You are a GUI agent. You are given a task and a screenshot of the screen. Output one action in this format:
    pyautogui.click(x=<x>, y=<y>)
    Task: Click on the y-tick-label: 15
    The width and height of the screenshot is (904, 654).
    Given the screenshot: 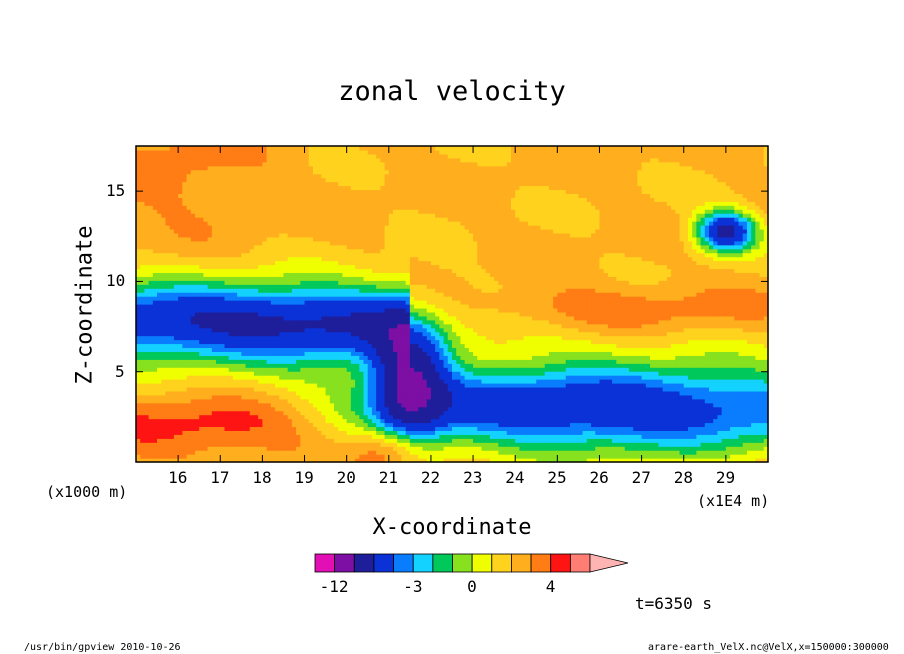 What is the action you would take?
    pyautogui.click(x=116, y=191)
    